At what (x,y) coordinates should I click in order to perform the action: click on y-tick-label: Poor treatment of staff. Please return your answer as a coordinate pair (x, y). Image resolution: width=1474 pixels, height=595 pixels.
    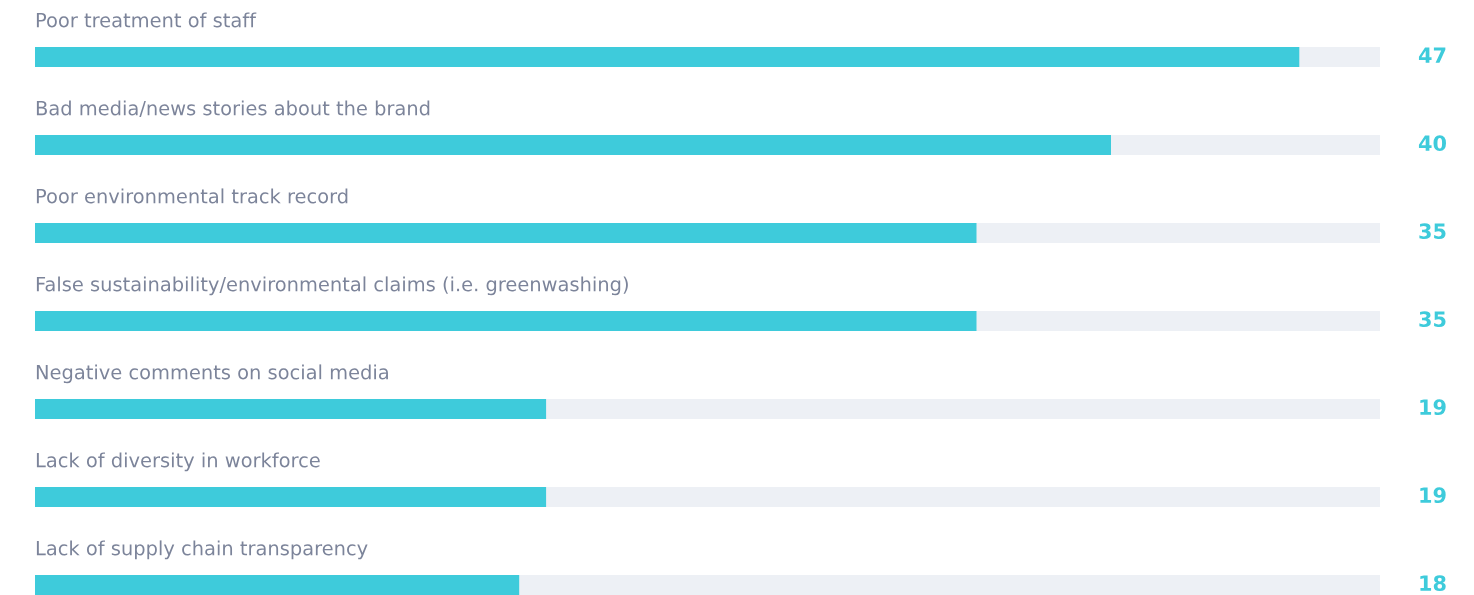
    Looking at the image, I should click on (146, 20).